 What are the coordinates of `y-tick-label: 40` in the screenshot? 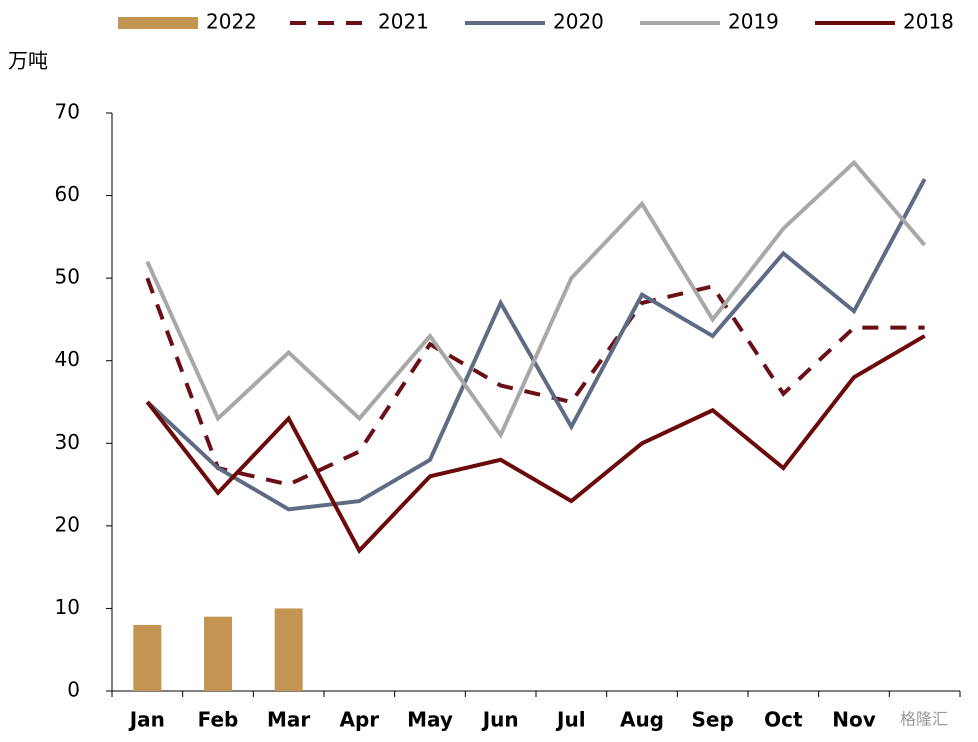 It's located at (67, 359).